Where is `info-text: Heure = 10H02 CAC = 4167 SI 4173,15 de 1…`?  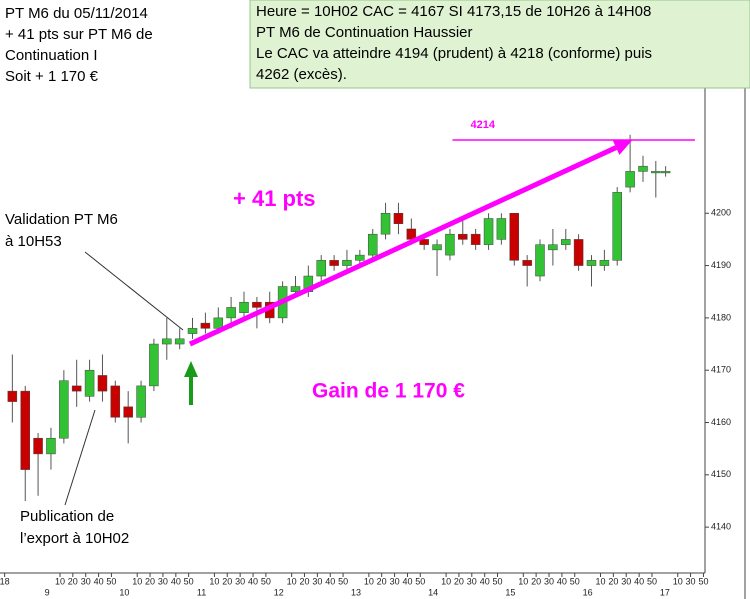
info-text: Heure = 10H02 CAC = 4167 SI 4173,15 de 1… is located at coordinates (453, 11).